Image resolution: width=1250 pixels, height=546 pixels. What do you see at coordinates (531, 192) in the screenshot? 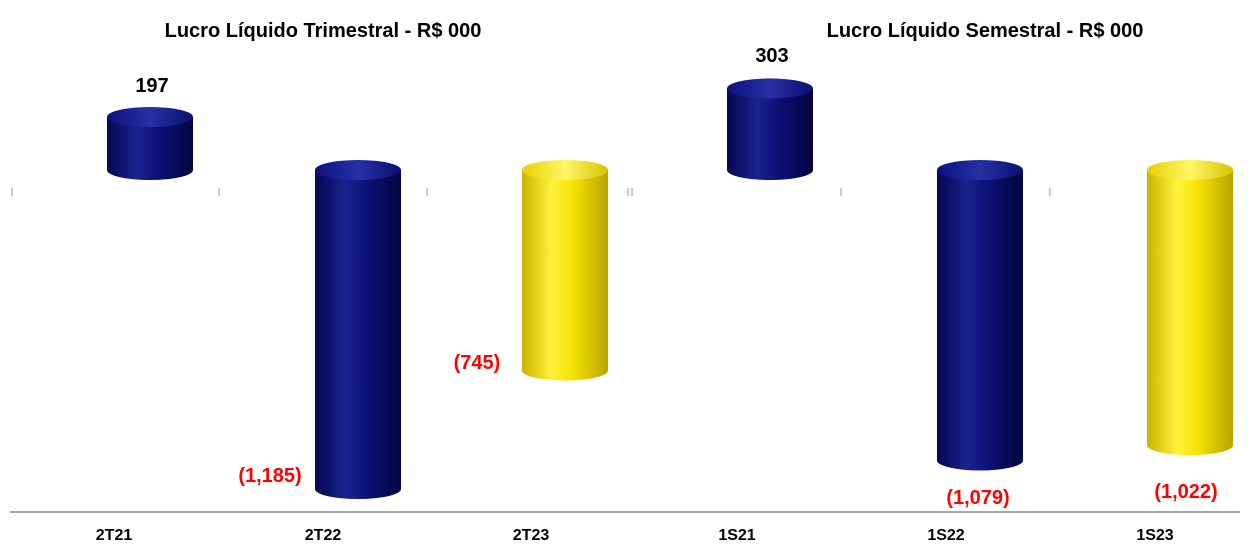
I see `zero-line-ticks` at bounding box center [531, 192].